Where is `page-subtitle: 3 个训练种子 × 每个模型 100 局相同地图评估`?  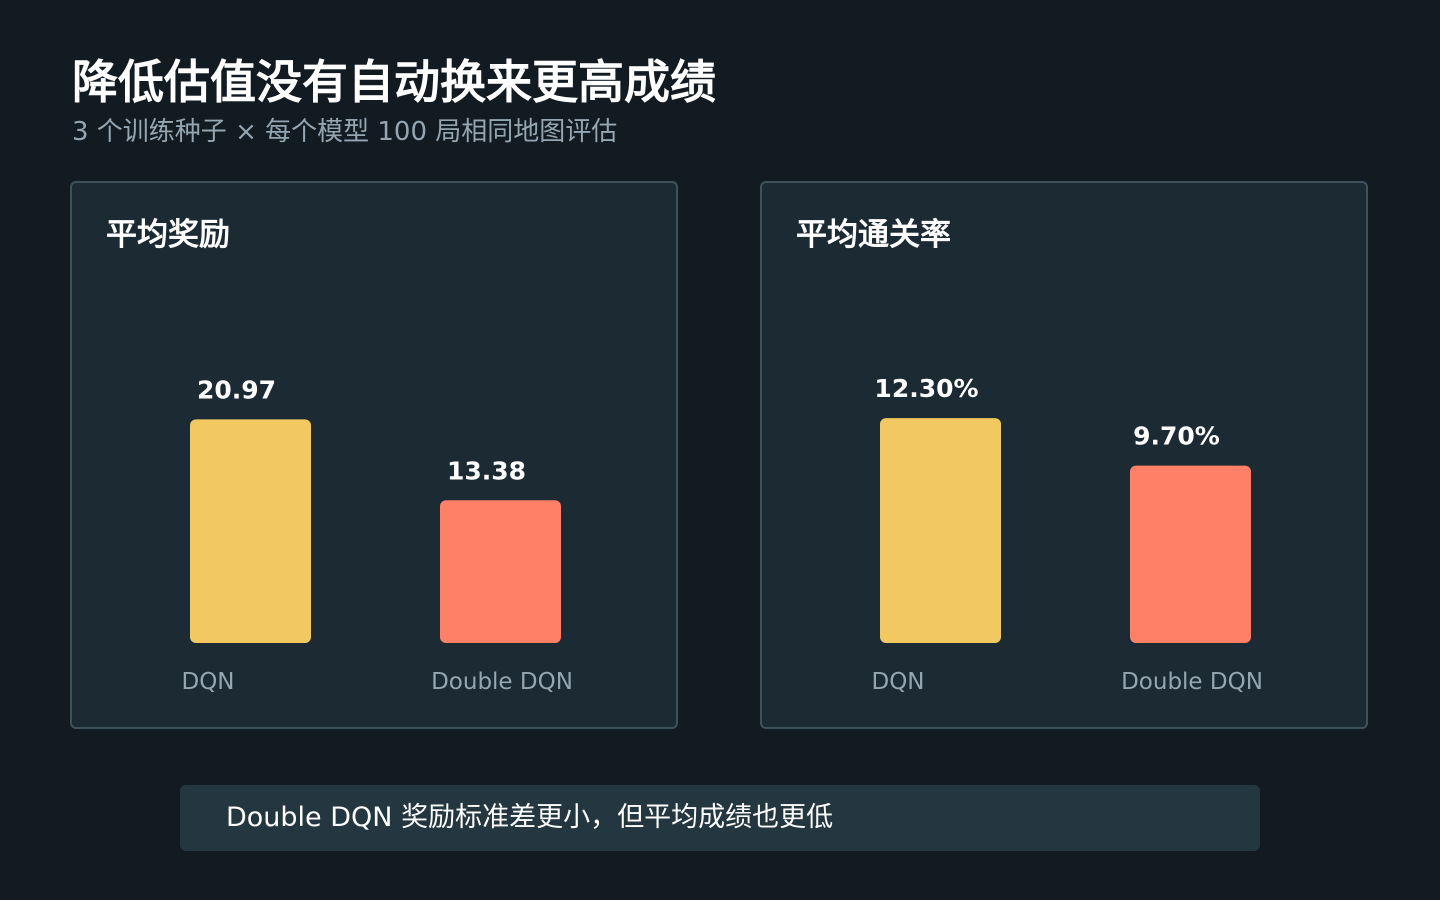
page-subtitle: 3 个训练种子 × 每个模型 100 局相同地图评估 is located at coordinates (345, 132).